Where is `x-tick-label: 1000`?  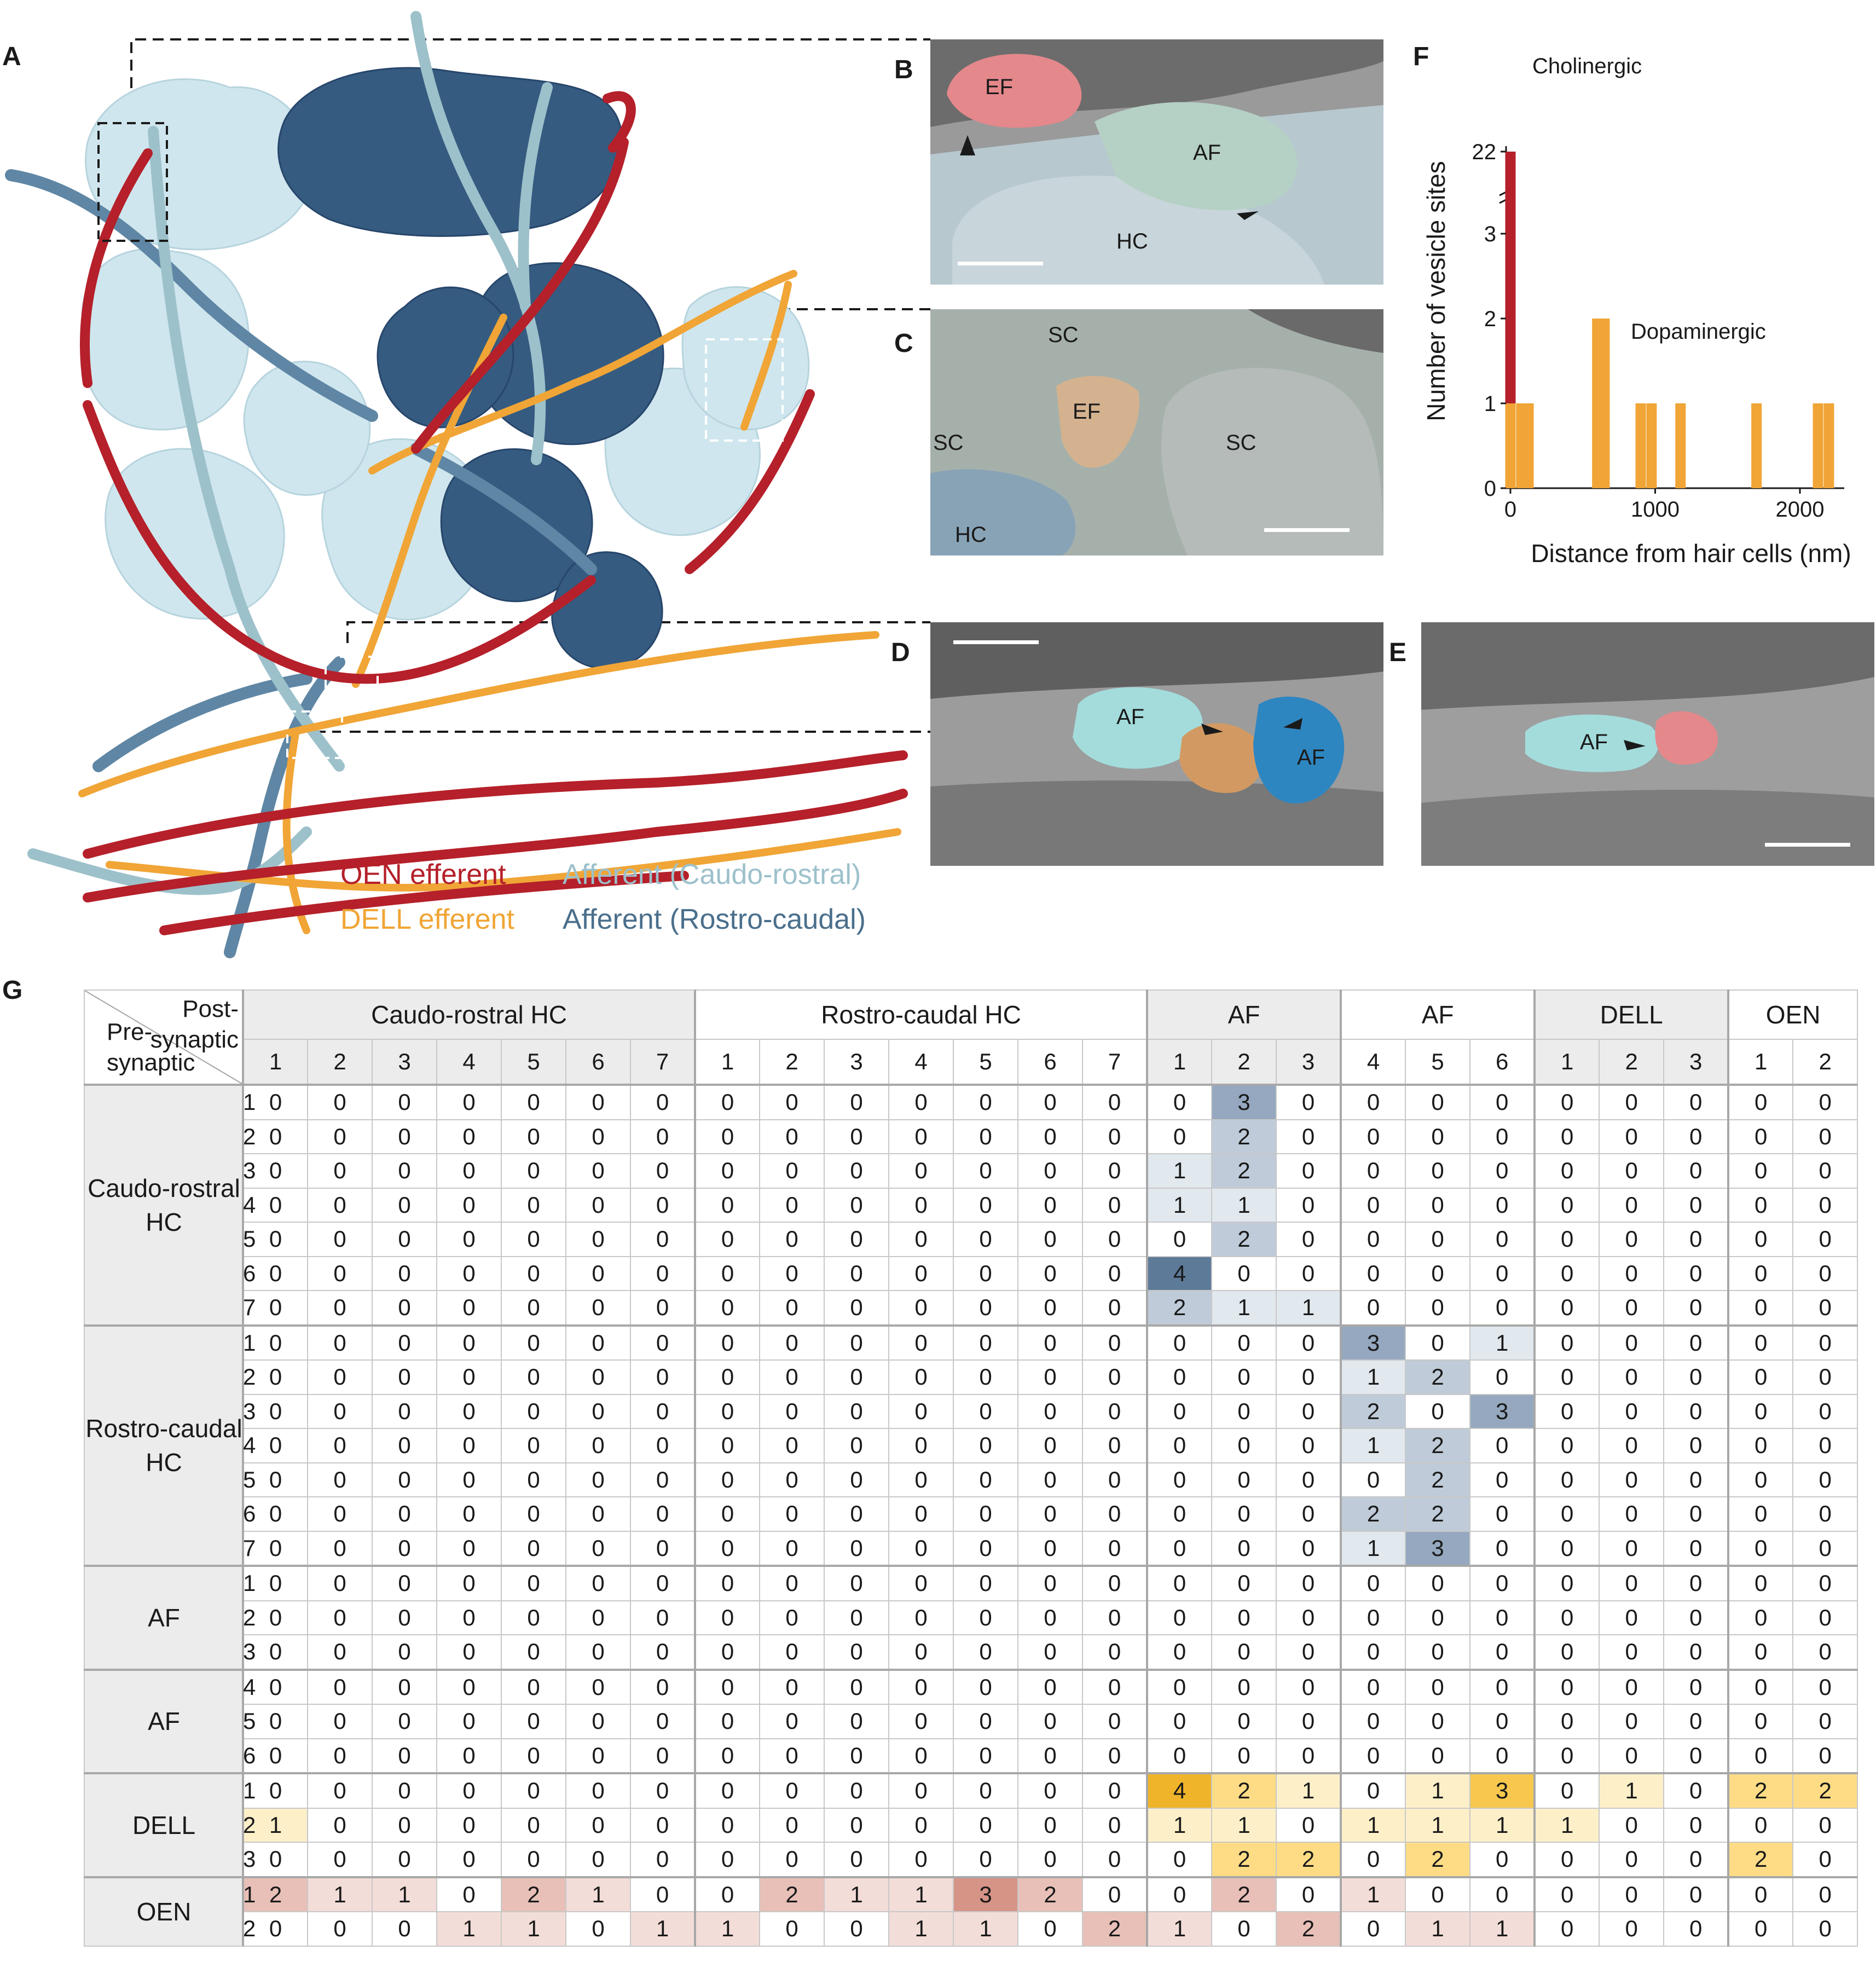 x-tick-label: 1000 is located at coordinates (1656, 509).